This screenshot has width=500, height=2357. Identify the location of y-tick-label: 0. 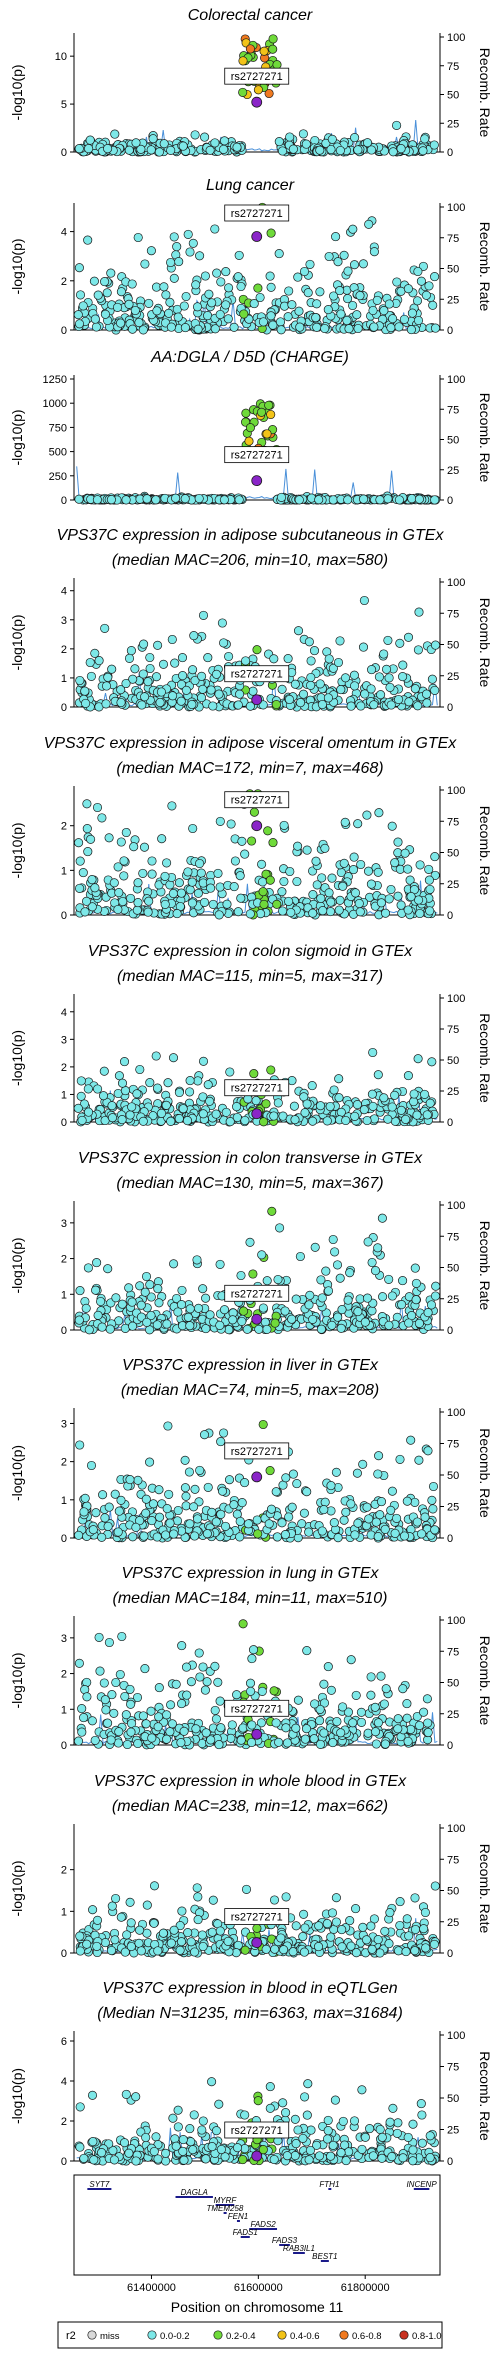
(64, 708).